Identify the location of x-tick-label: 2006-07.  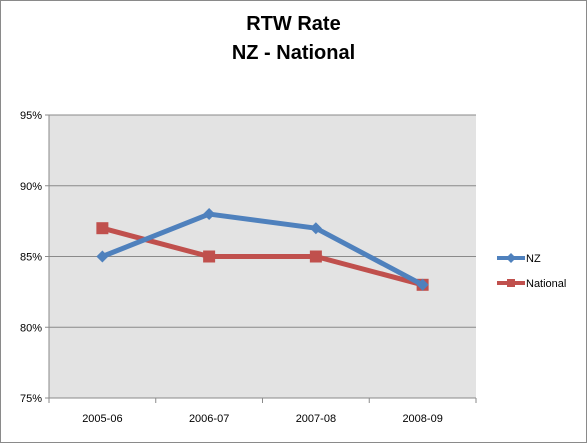
(209, 419).